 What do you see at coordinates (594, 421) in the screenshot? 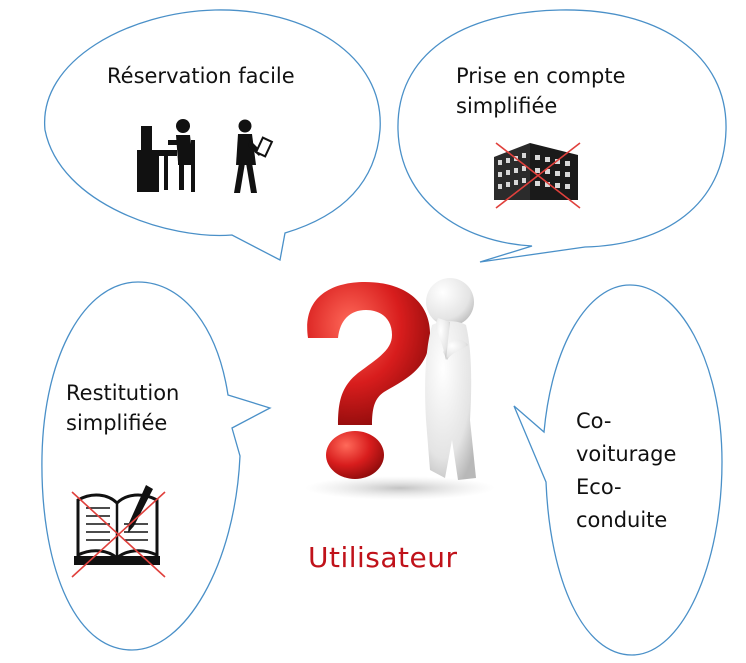
I see `covoiturage-line1: Co-` at bounding box center [594, 421].